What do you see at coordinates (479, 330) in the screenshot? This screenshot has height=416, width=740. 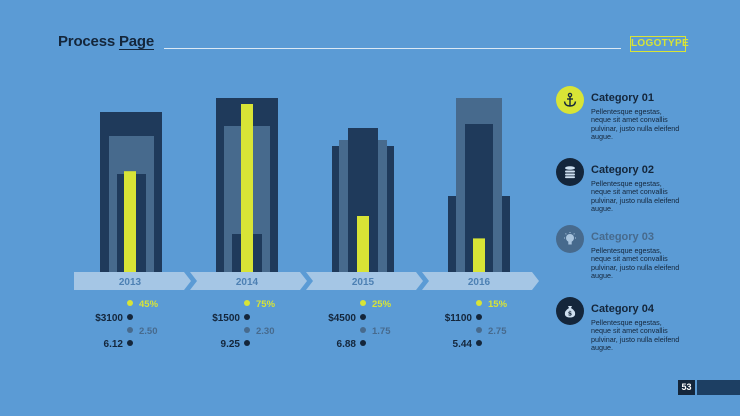 I see `dot-mid-2016` at bounding box center [479, 330].